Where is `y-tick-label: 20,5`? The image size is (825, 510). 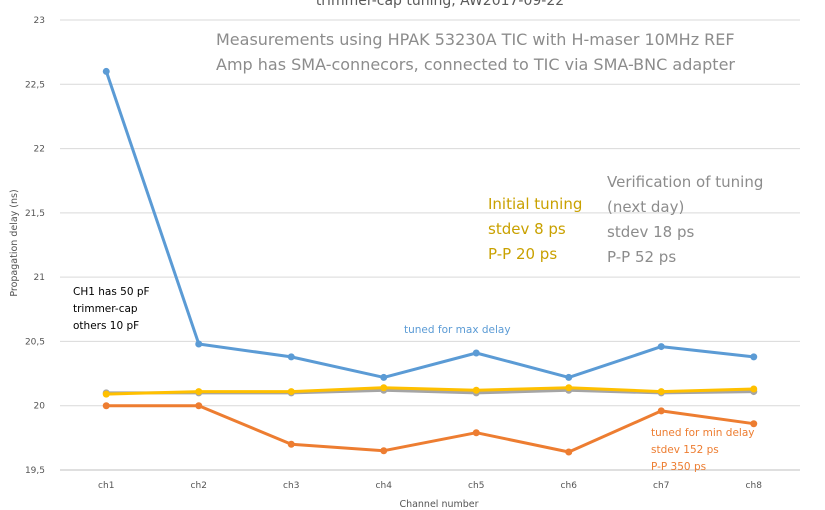
y-tick-label: 20,5 is located at coordinates (35, 342).